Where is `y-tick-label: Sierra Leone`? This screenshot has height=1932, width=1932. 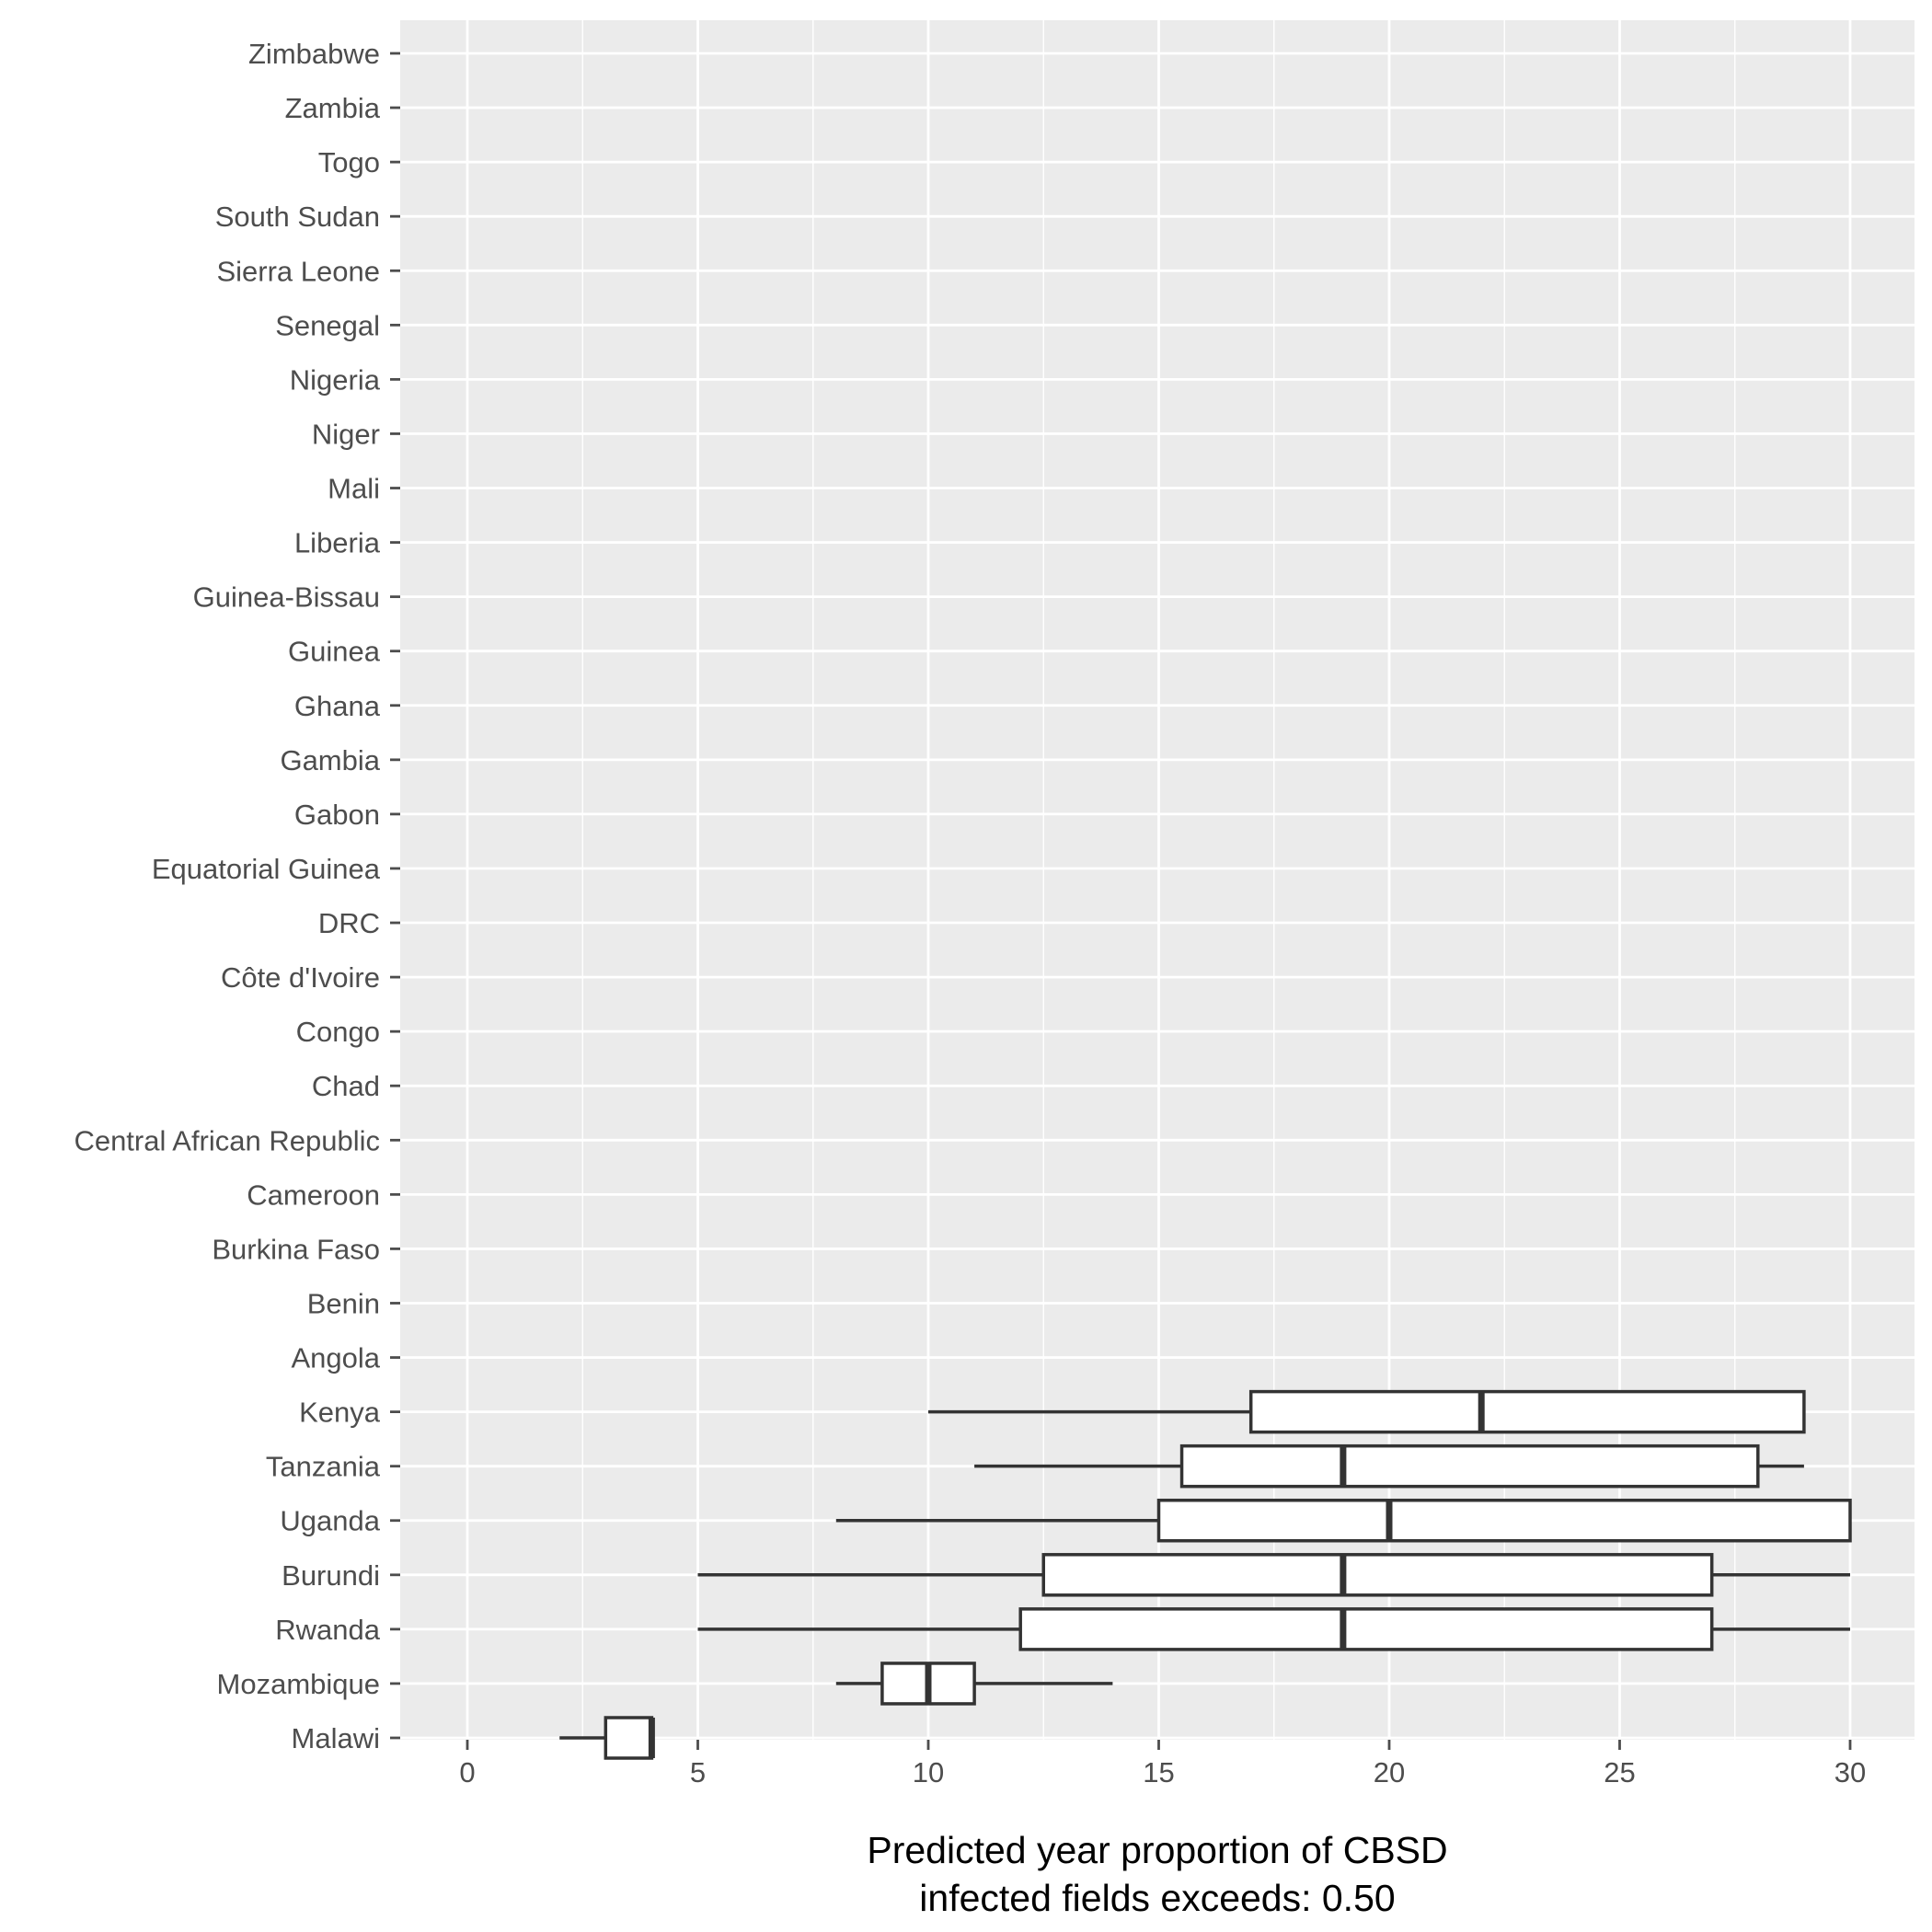 y-tick-label: Sierra Leone is located at coordinates (298, 271).